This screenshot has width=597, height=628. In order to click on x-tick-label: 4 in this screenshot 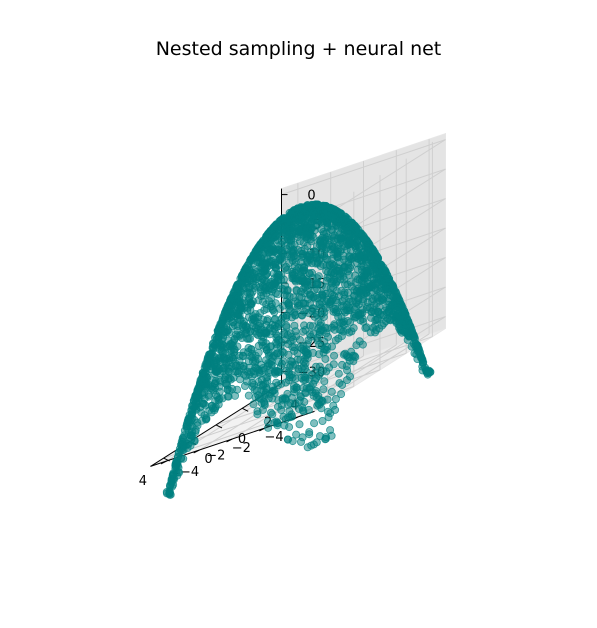, I will do `click(143, 481)`.